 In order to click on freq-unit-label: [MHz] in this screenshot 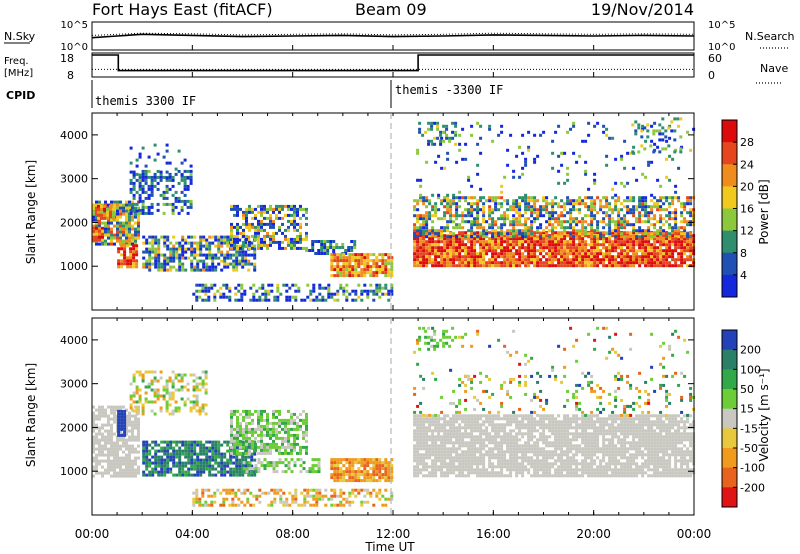, I will do `click(18, 73)`.